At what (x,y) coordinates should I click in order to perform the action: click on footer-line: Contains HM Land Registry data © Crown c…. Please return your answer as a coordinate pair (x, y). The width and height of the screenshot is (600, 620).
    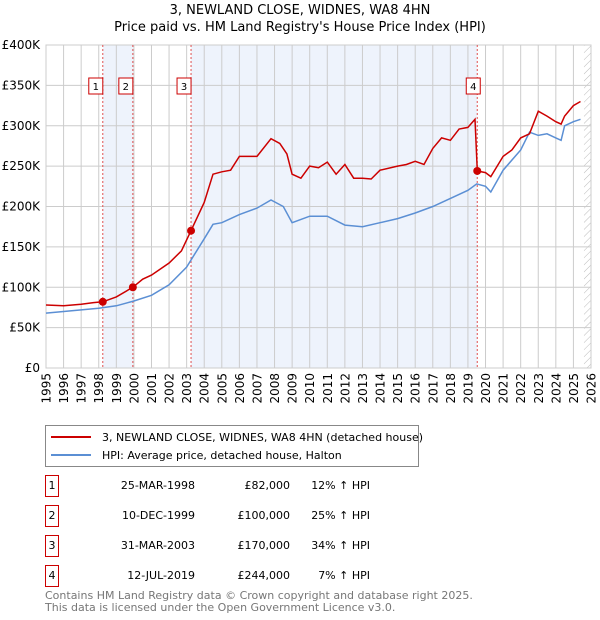
    Looking at the image, I should click on (259, 595).